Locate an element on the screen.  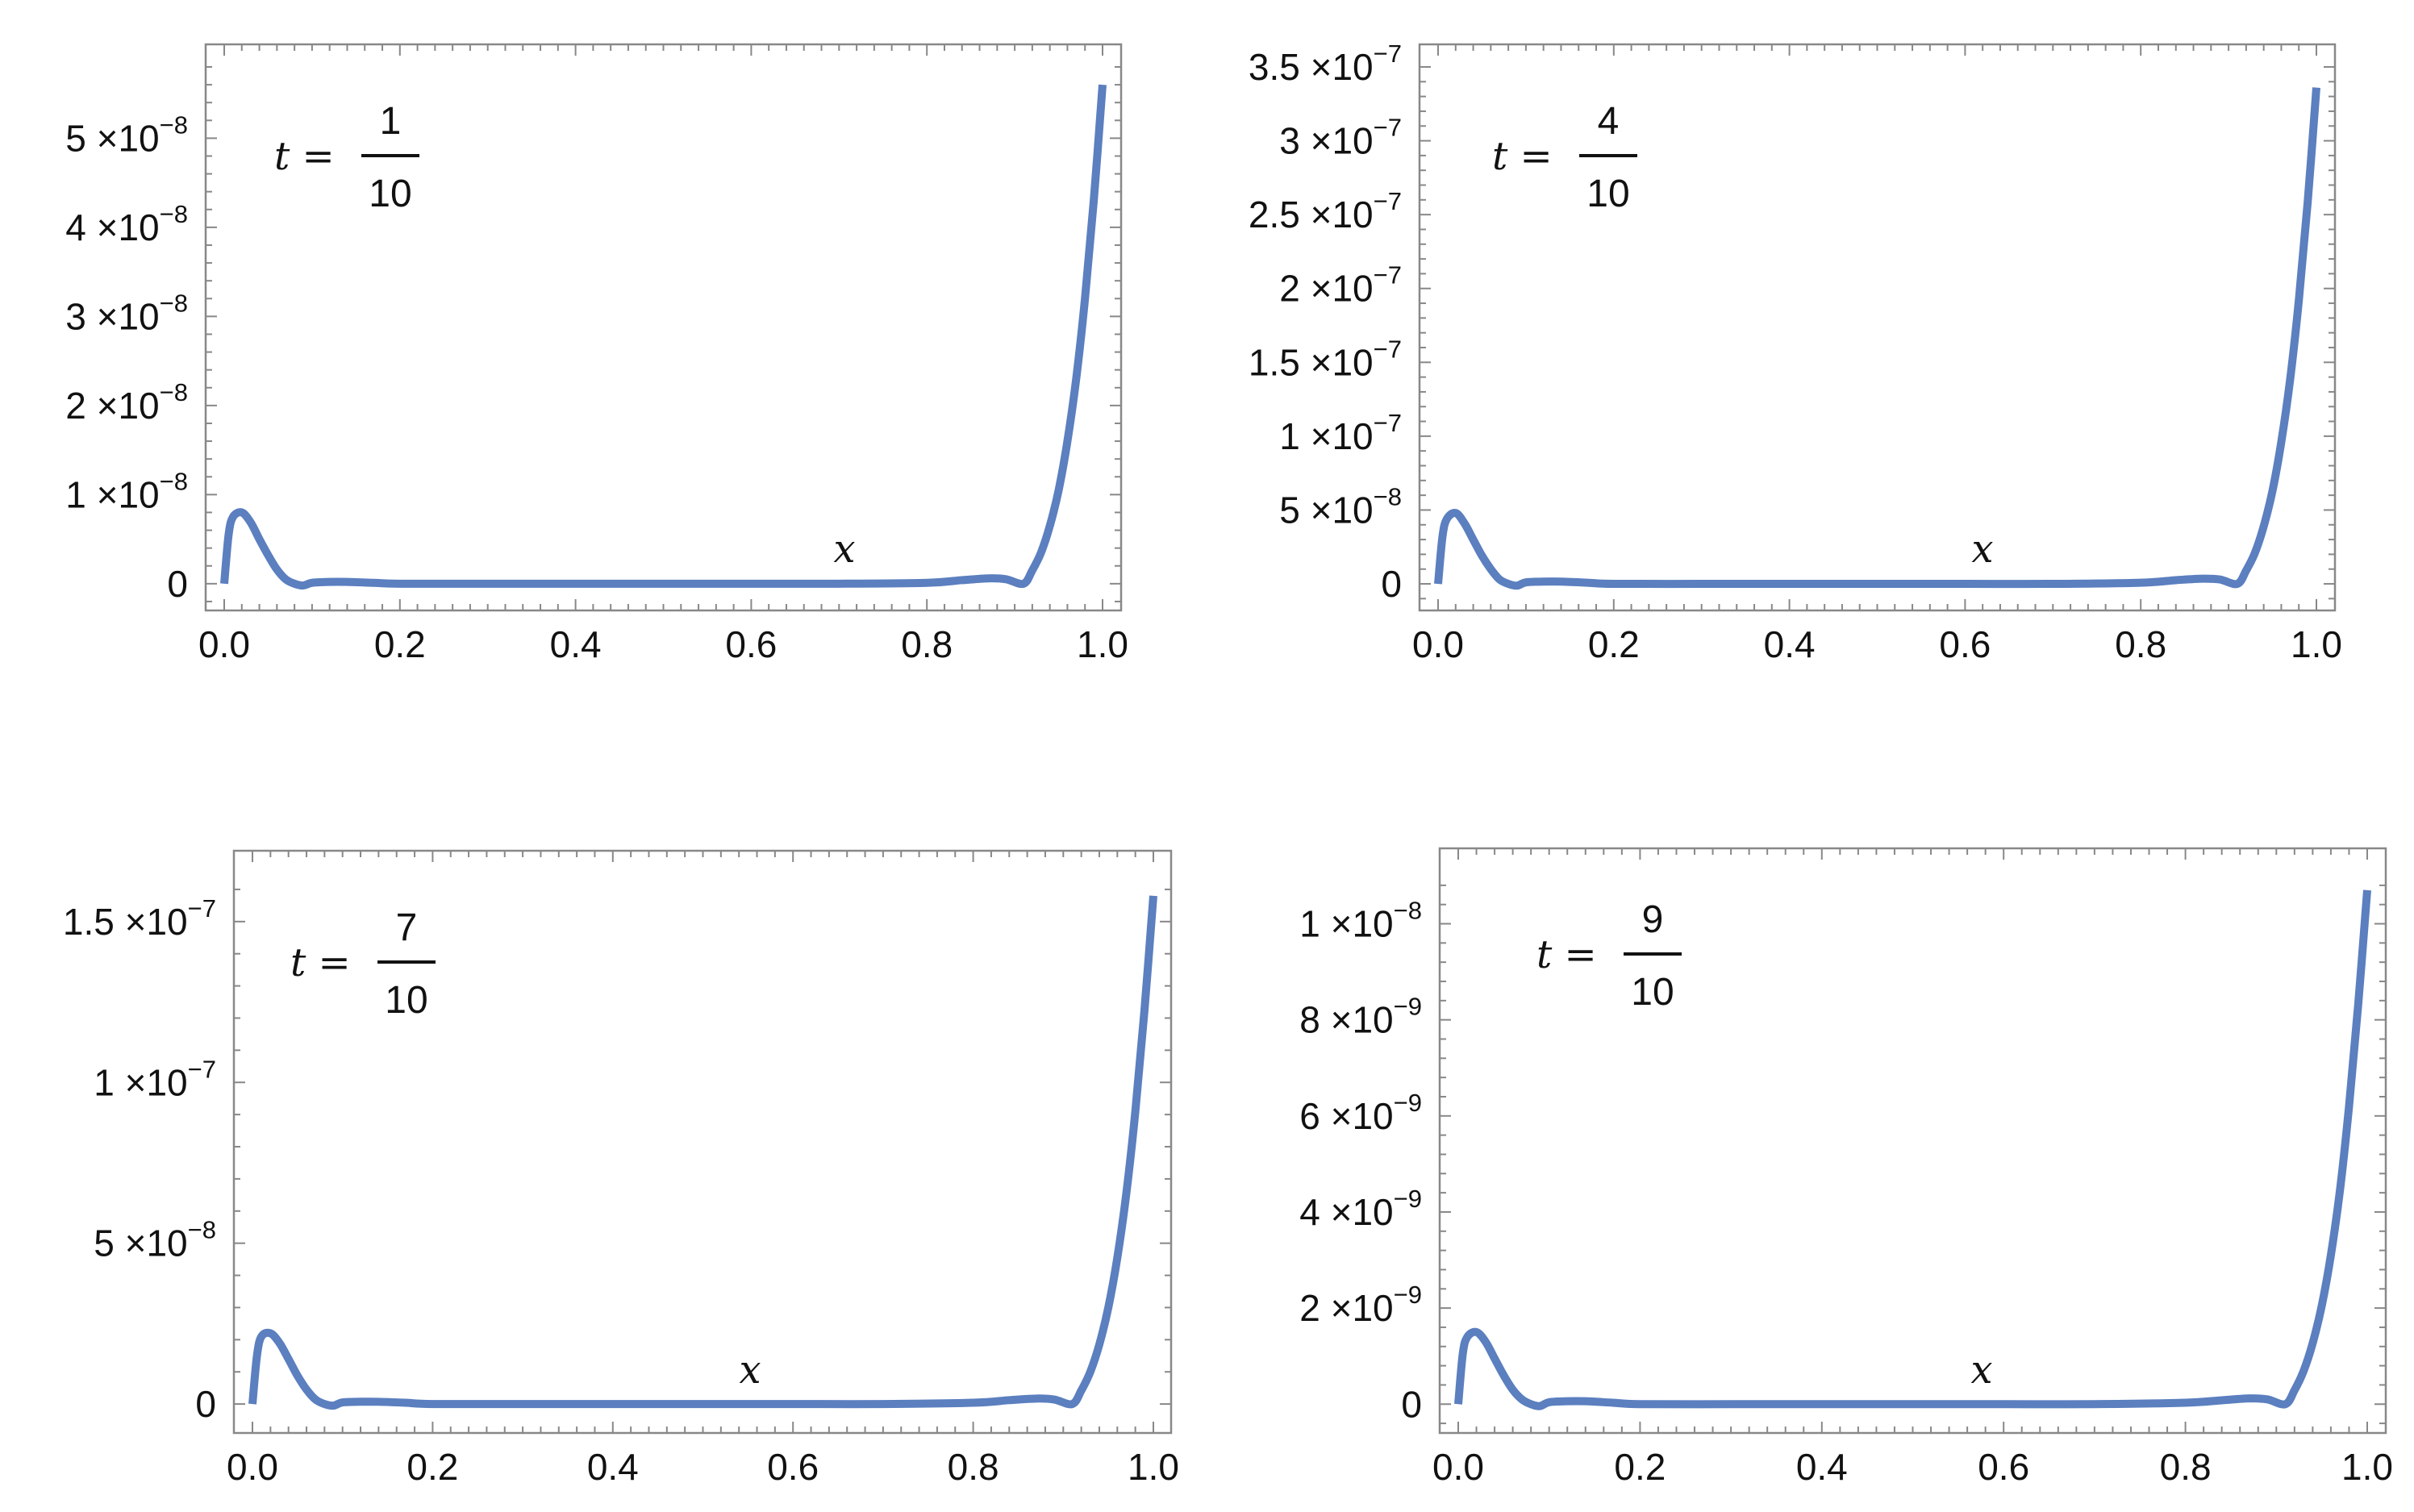
annotation-numerator: 7 is located at coordinates (407, 927).